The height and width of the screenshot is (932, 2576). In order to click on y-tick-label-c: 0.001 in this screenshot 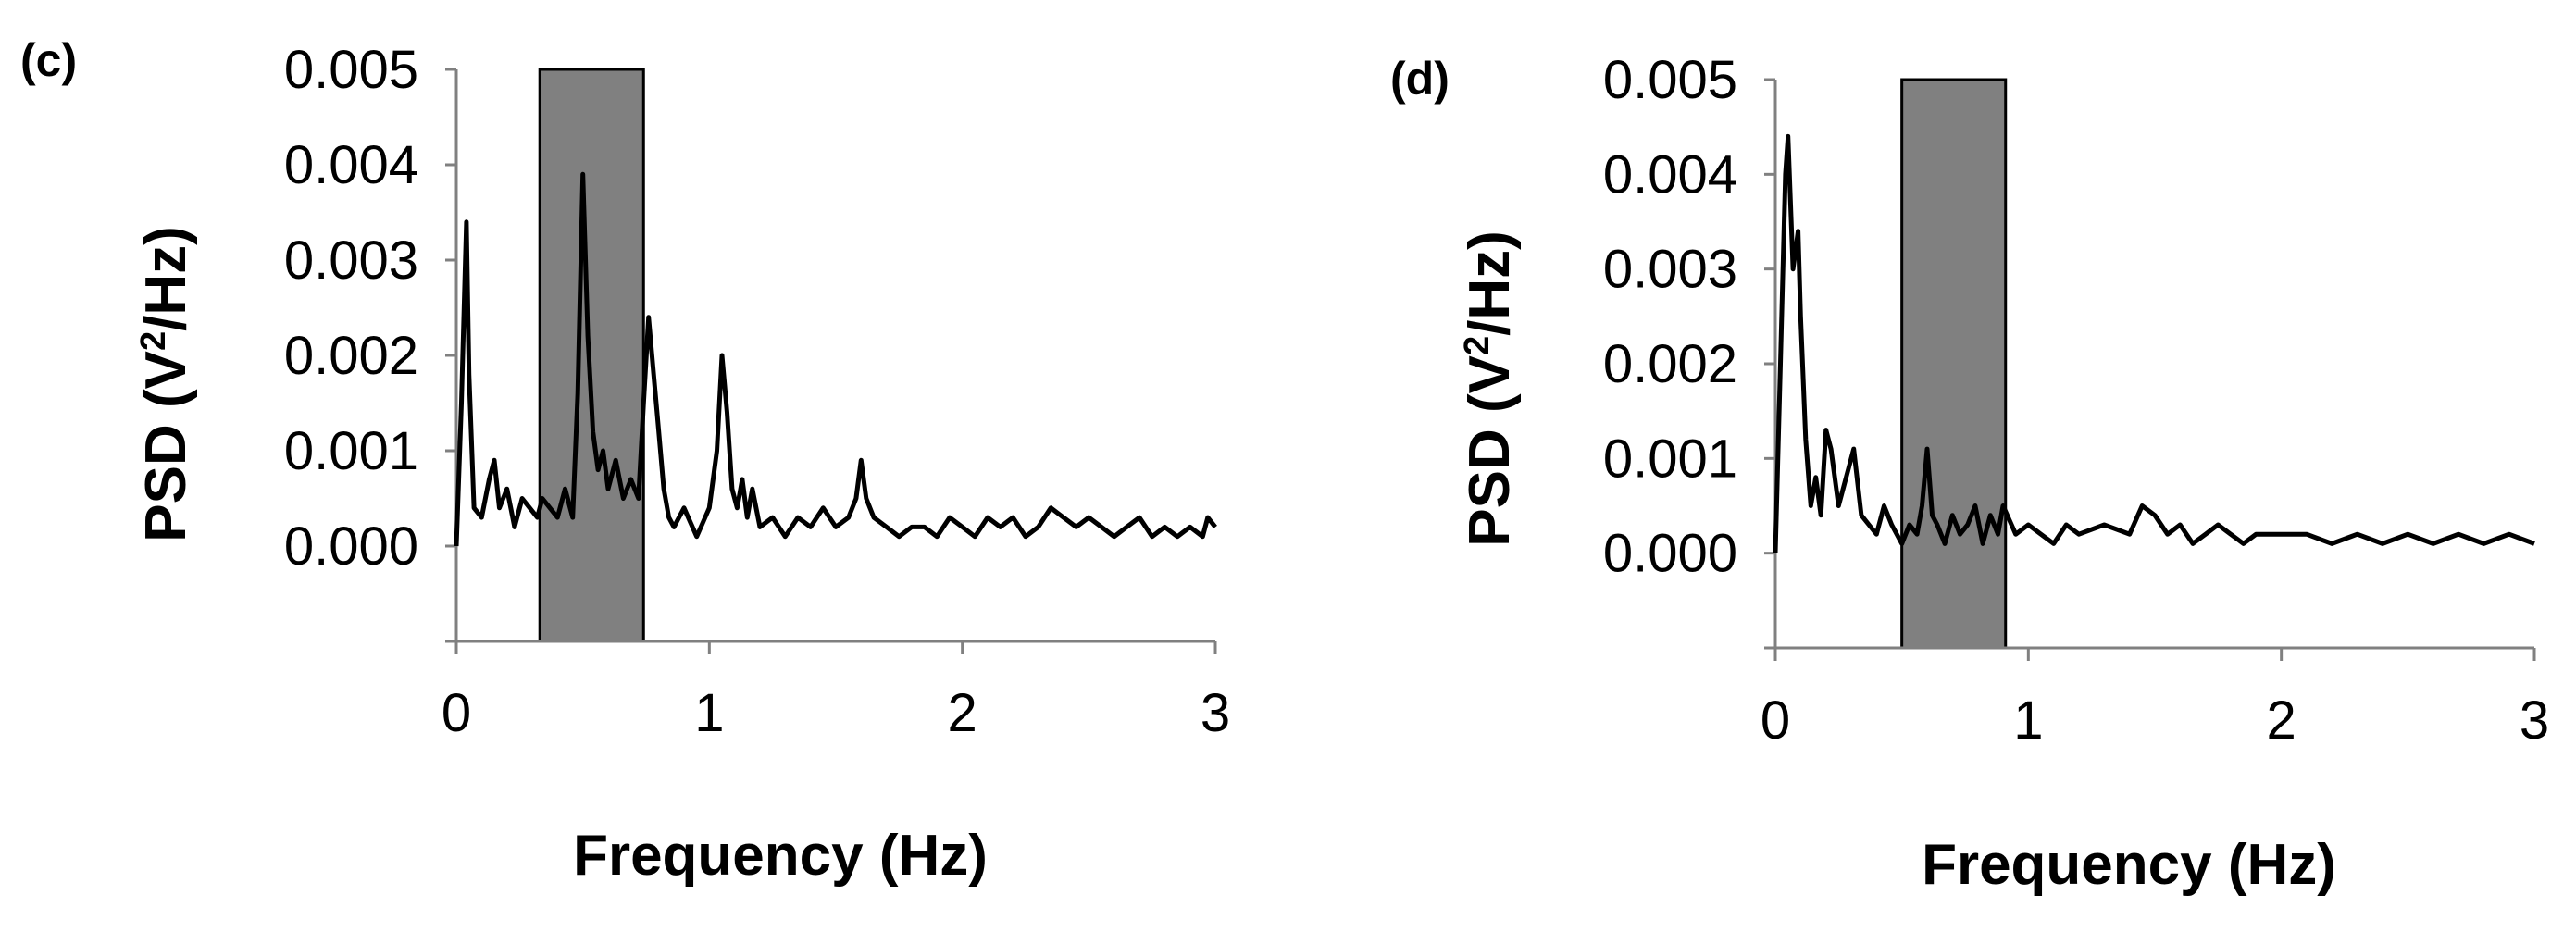, I will do `click(351, 451)`.